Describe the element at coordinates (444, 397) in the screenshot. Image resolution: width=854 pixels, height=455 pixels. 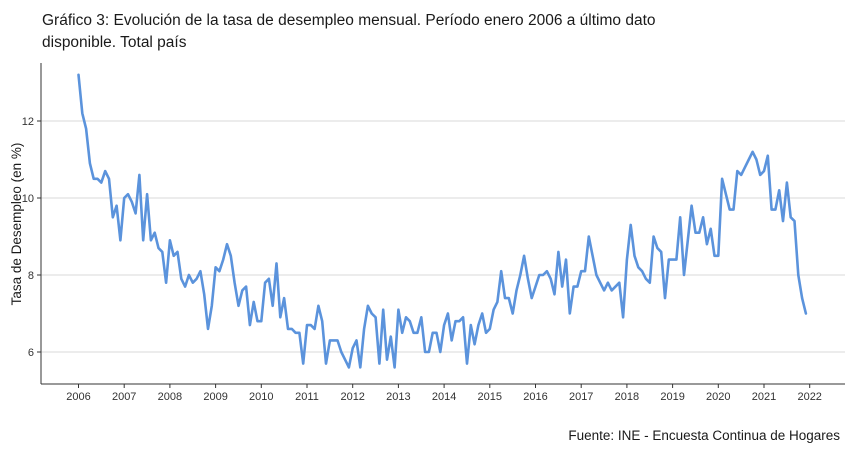
I see `x-tick-label: 2014` at that location.